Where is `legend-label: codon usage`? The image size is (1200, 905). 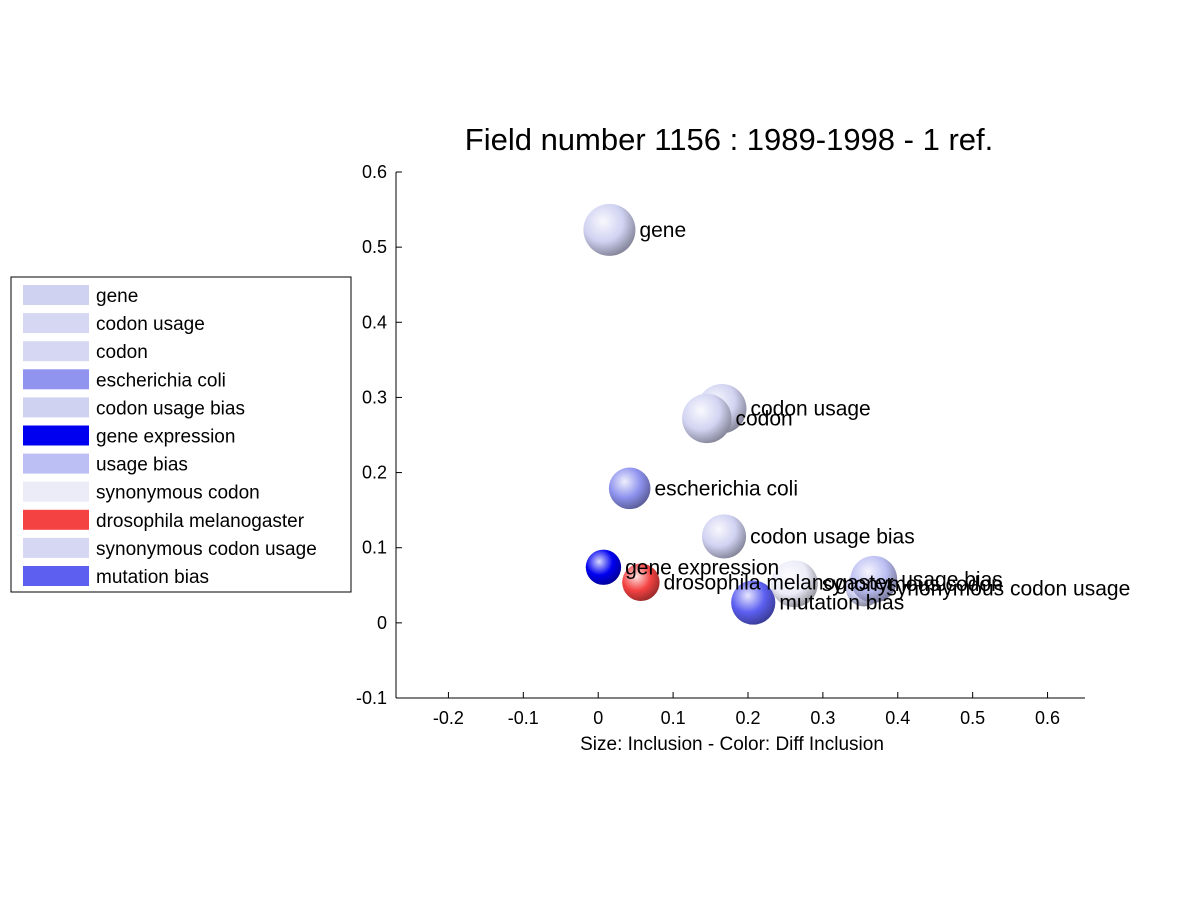
legend-label: codon usage is located at coordinates (150, 324).